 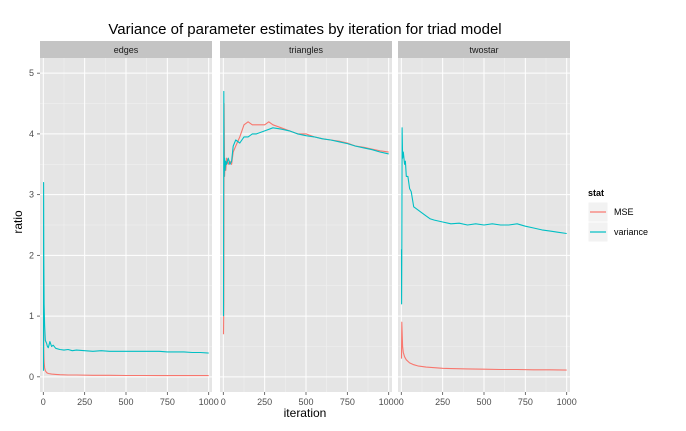 I want to click on y-axis-title: ratio, so click(x=18, y=222).